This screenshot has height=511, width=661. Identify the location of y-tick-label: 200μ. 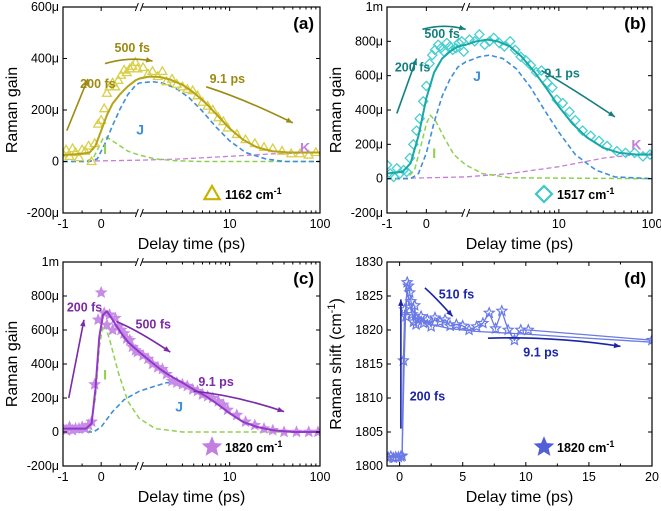
(45, 398).